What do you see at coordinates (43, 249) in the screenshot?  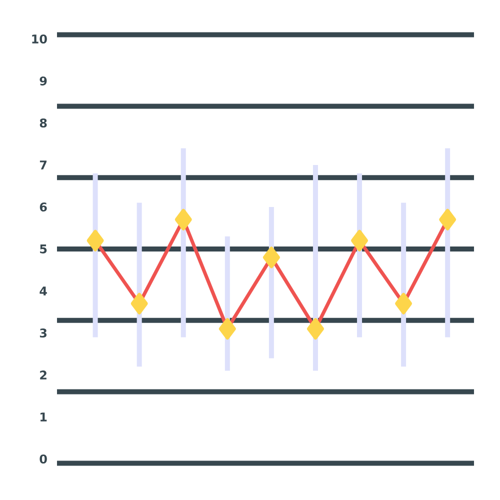 I see `y-tick-label: 5` at bounding box center [43, 249].